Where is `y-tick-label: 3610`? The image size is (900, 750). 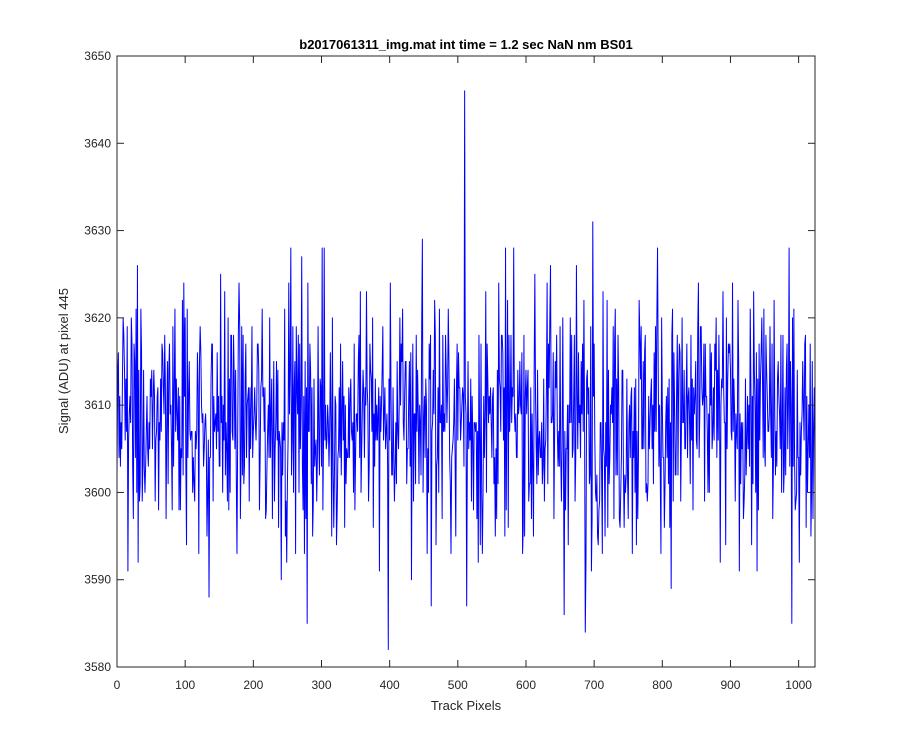
y-tick-label: 3610 is located at coordinates (97, 405).